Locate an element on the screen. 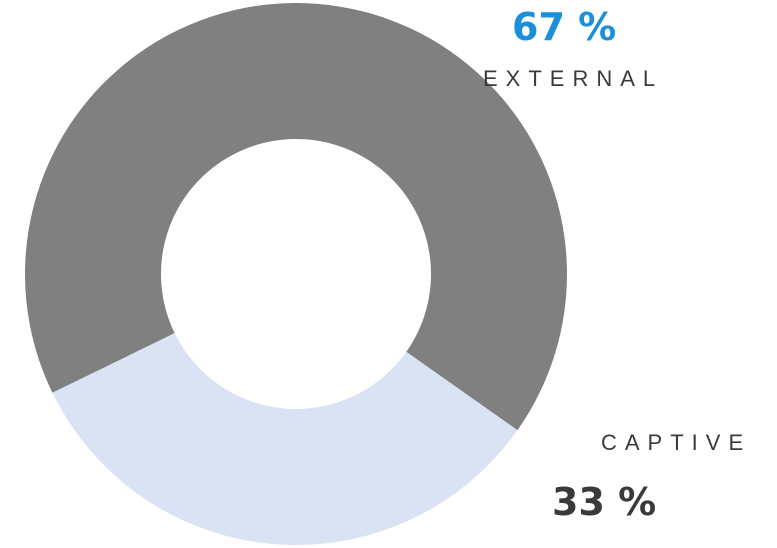 Image resolution: width=777 pixels, height=548 pixels. captive-percent-label: 33 % is located at coordinates (604, 502).